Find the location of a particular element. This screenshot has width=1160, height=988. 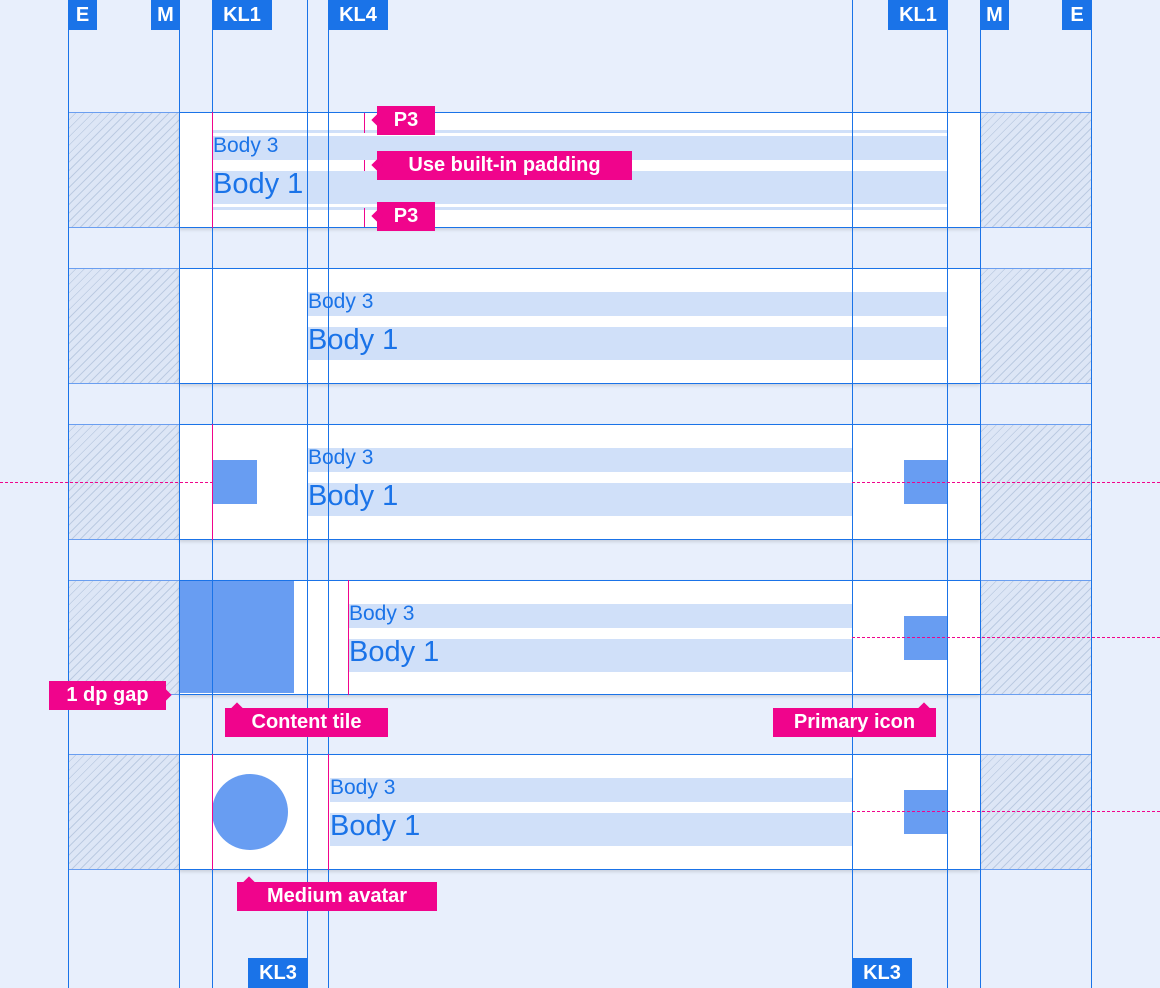

annotation-padding: Use built-in padding is located at coordinates (504, 165).